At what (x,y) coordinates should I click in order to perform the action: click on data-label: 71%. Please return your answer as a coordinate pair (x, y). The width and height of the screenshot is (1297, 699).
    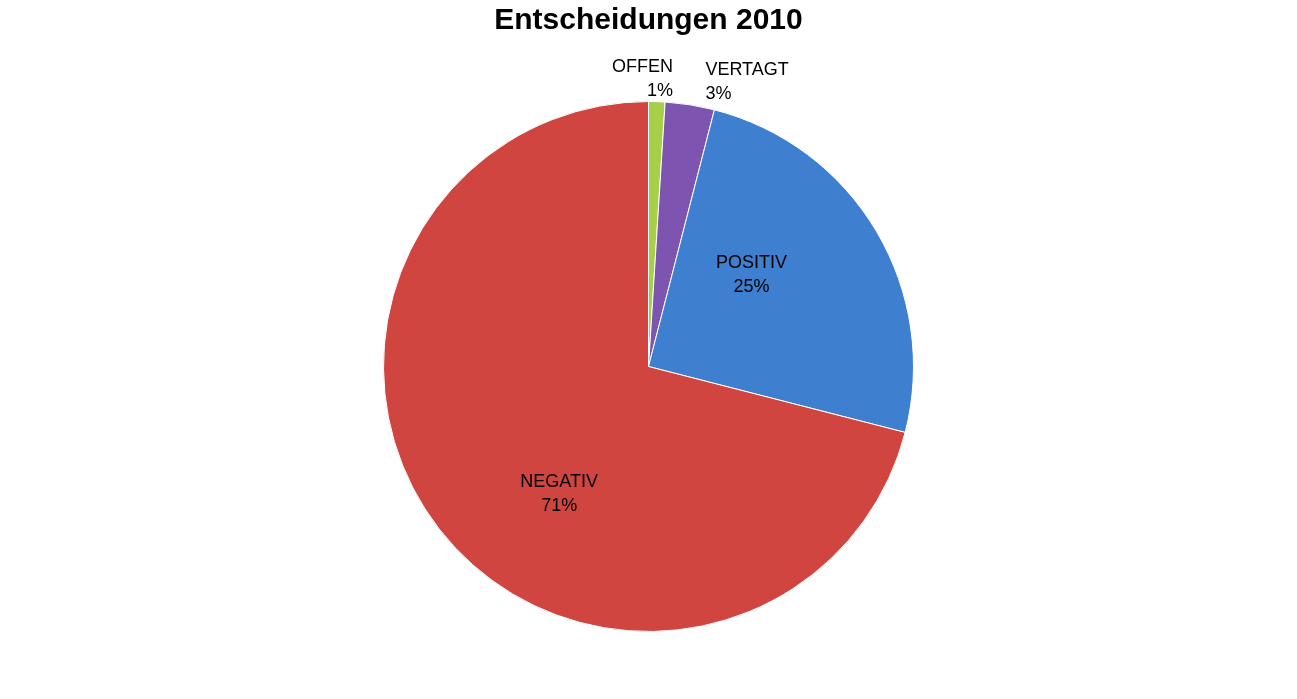
    Looking at the image, I should click on (559, 504).